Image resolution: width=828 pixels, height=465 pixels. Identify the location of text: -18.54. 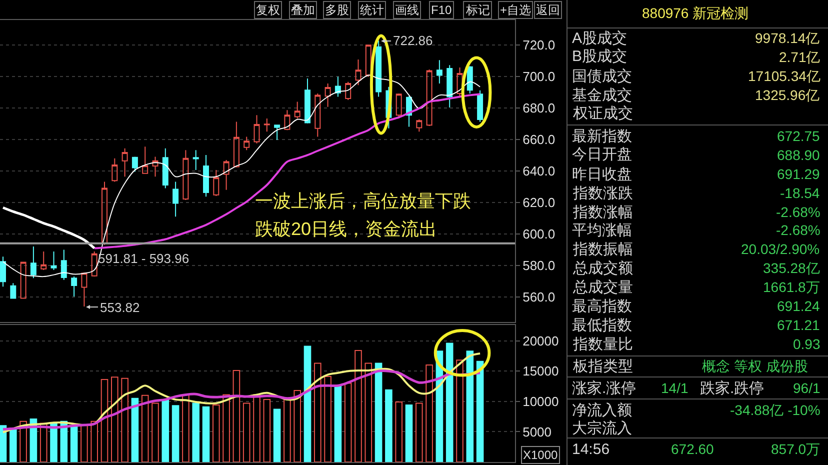
(800, 193).